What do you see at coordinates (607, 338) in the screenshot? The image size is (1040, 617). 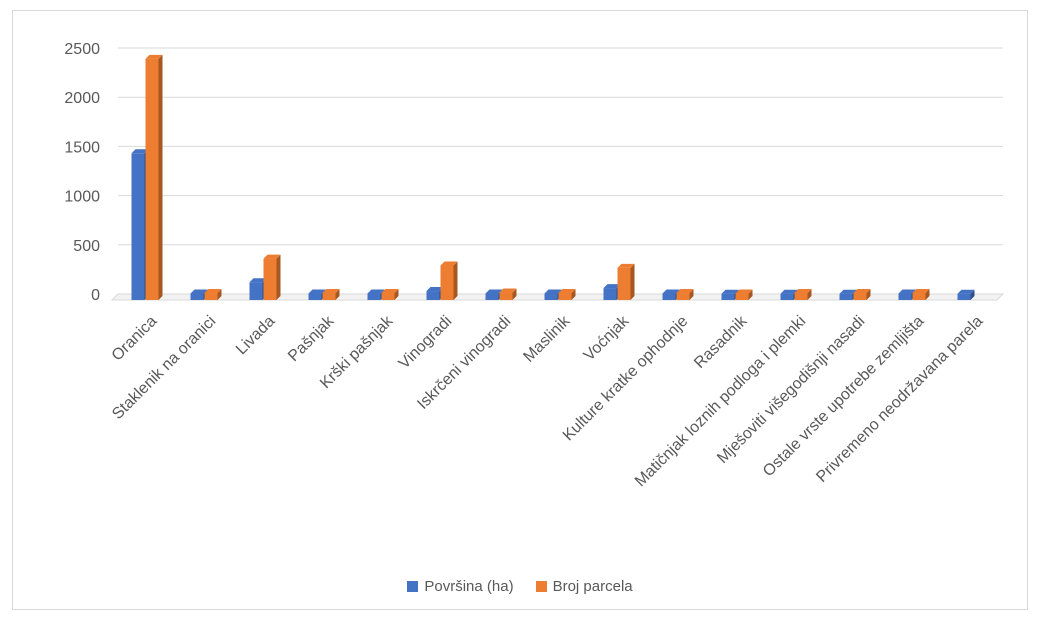 I see `x-tick-label: Voćnjak` at bounding box center [607, 338].